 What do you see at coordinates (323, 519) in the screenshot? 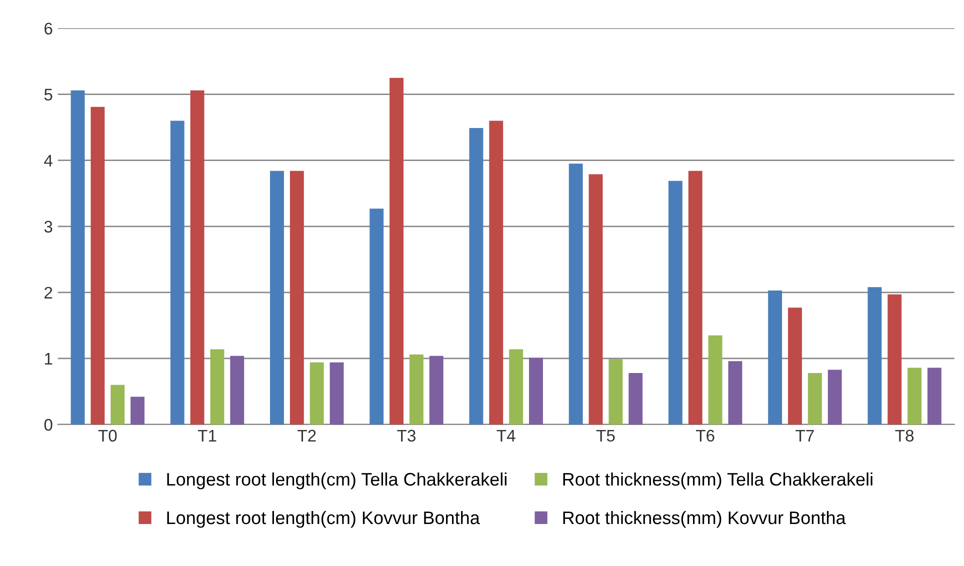
I see `legend-label: Longest root length(cm) Kovvur Bontha` at bounding box center [323, 519].